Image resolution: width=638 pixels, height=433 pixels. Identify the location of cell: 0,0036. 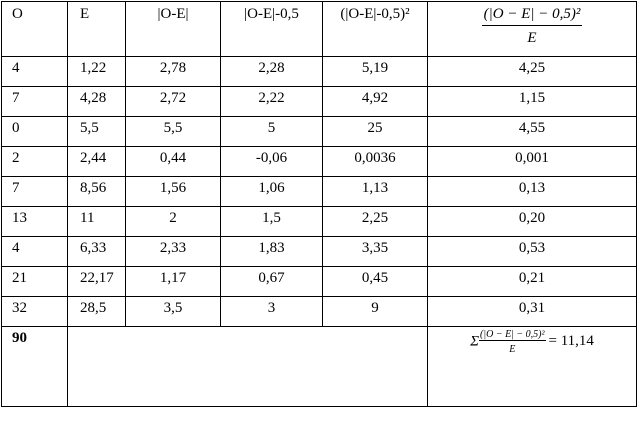
(375, 161).